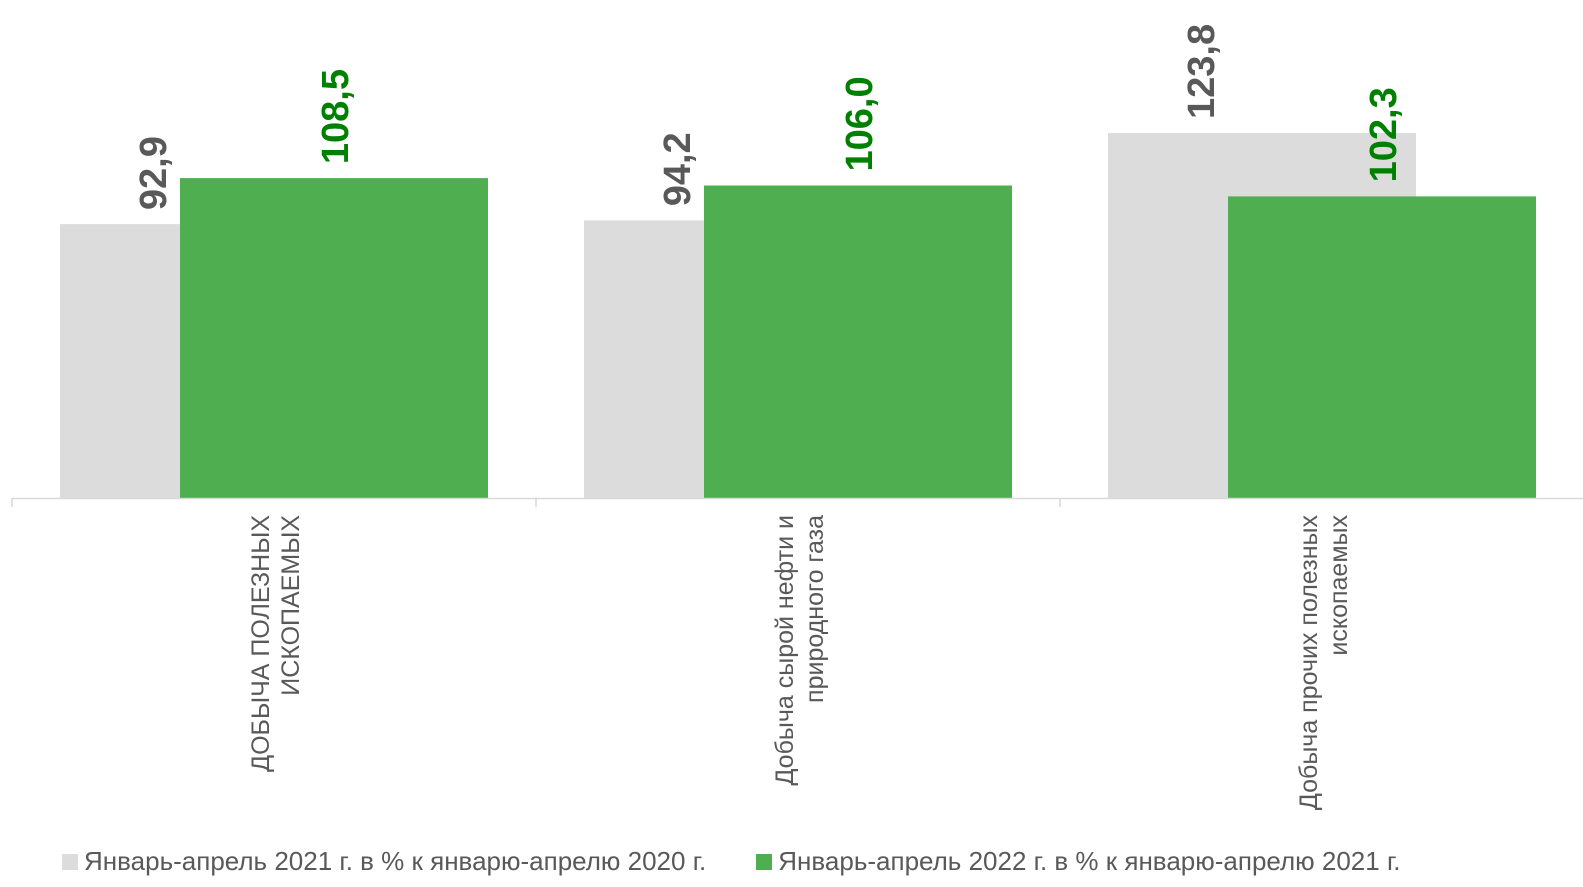 This screenshot has width=1583, height=887. I want to click on category-label-2: Добыча прочих полезныхископаемых, so click(1324, 663).